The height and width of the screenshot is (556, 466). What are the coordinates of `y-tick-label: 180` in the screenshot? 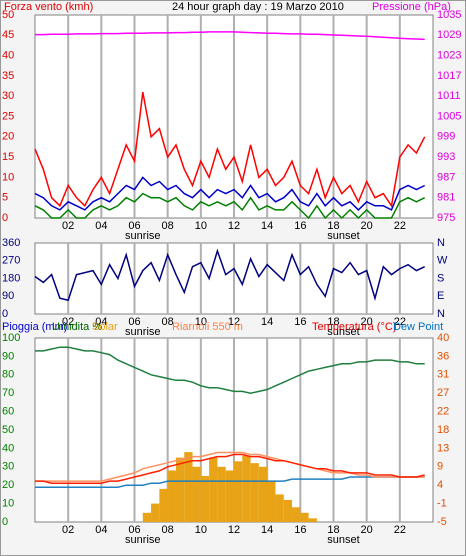 It's located at (11, 278).